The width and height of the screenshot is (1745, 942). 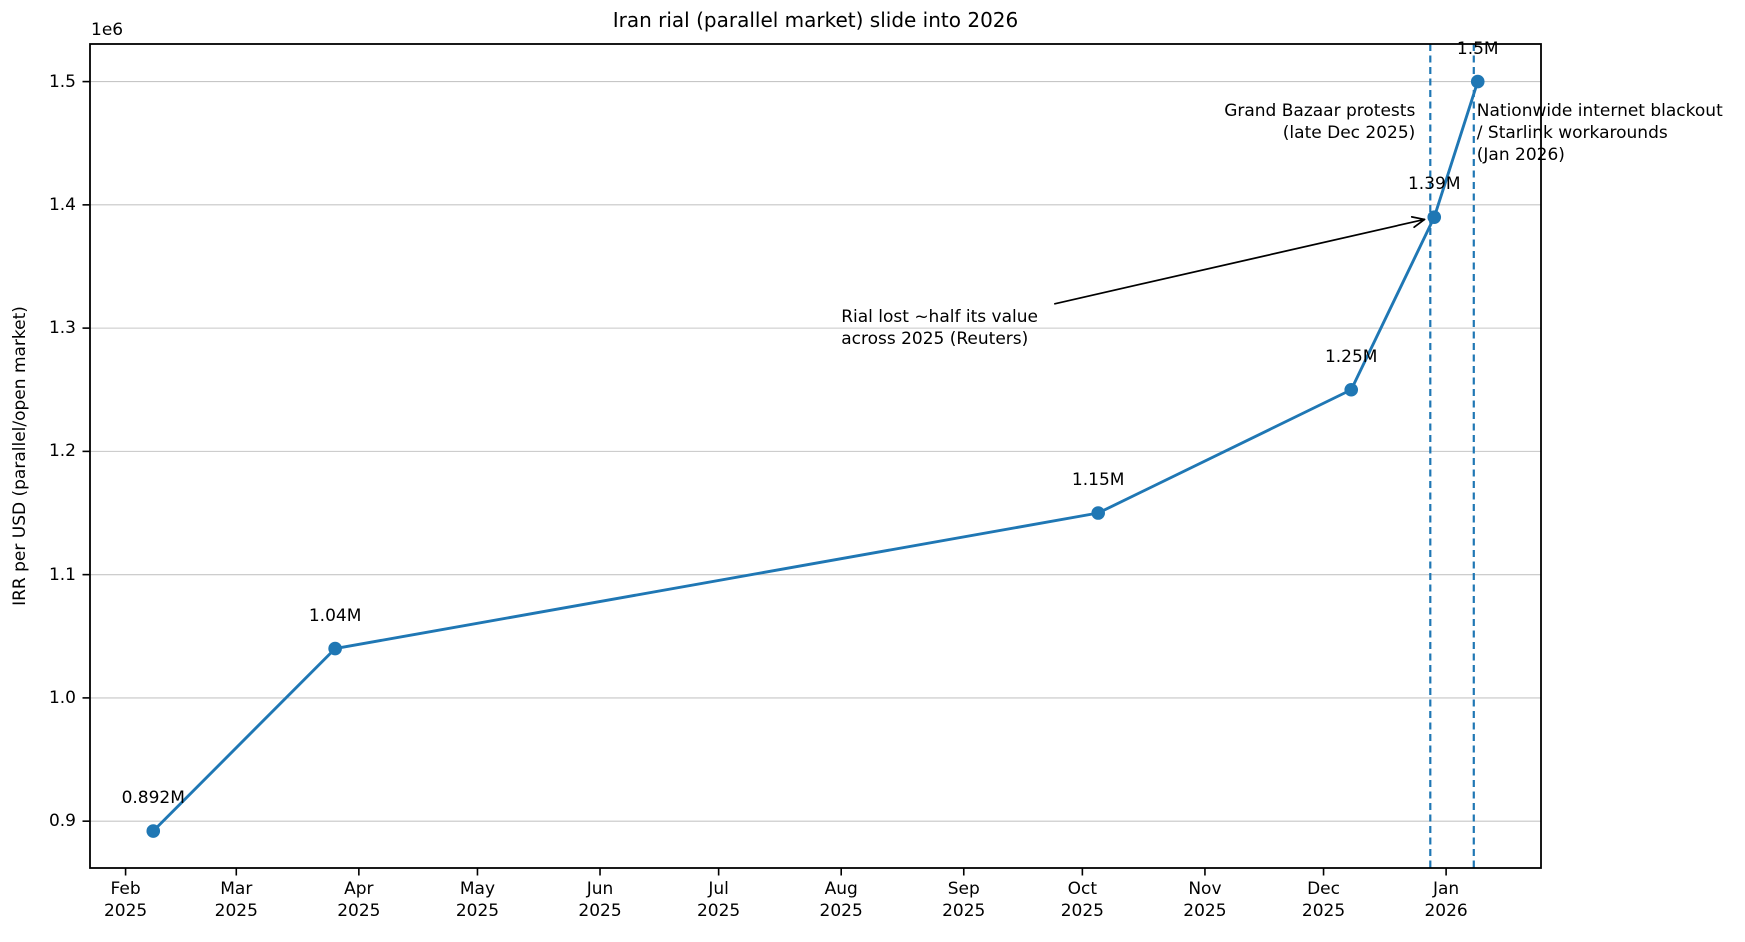 I want to click on data-point-label: 1.5M, so click(x=1477, y=48).